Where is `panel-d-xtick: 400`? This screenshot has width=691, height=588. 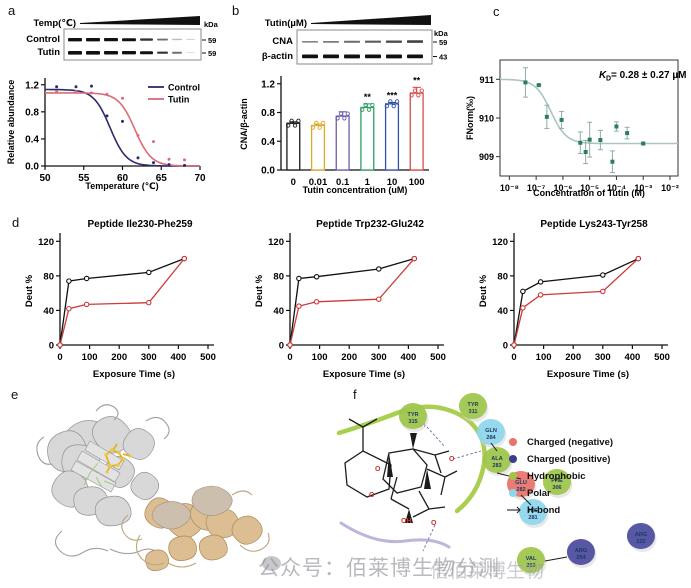
panel-d-xtick: 400 is located at coordinates (408, 357).